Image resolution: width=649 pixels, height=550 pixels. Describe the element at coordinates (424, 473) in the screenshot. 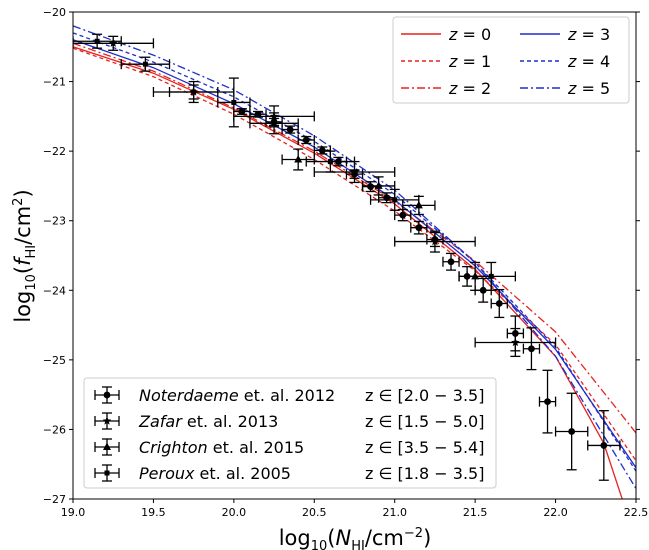

I see `legend-zrange-peroux: z ∈ [1.8 − 3.5]` at that location.